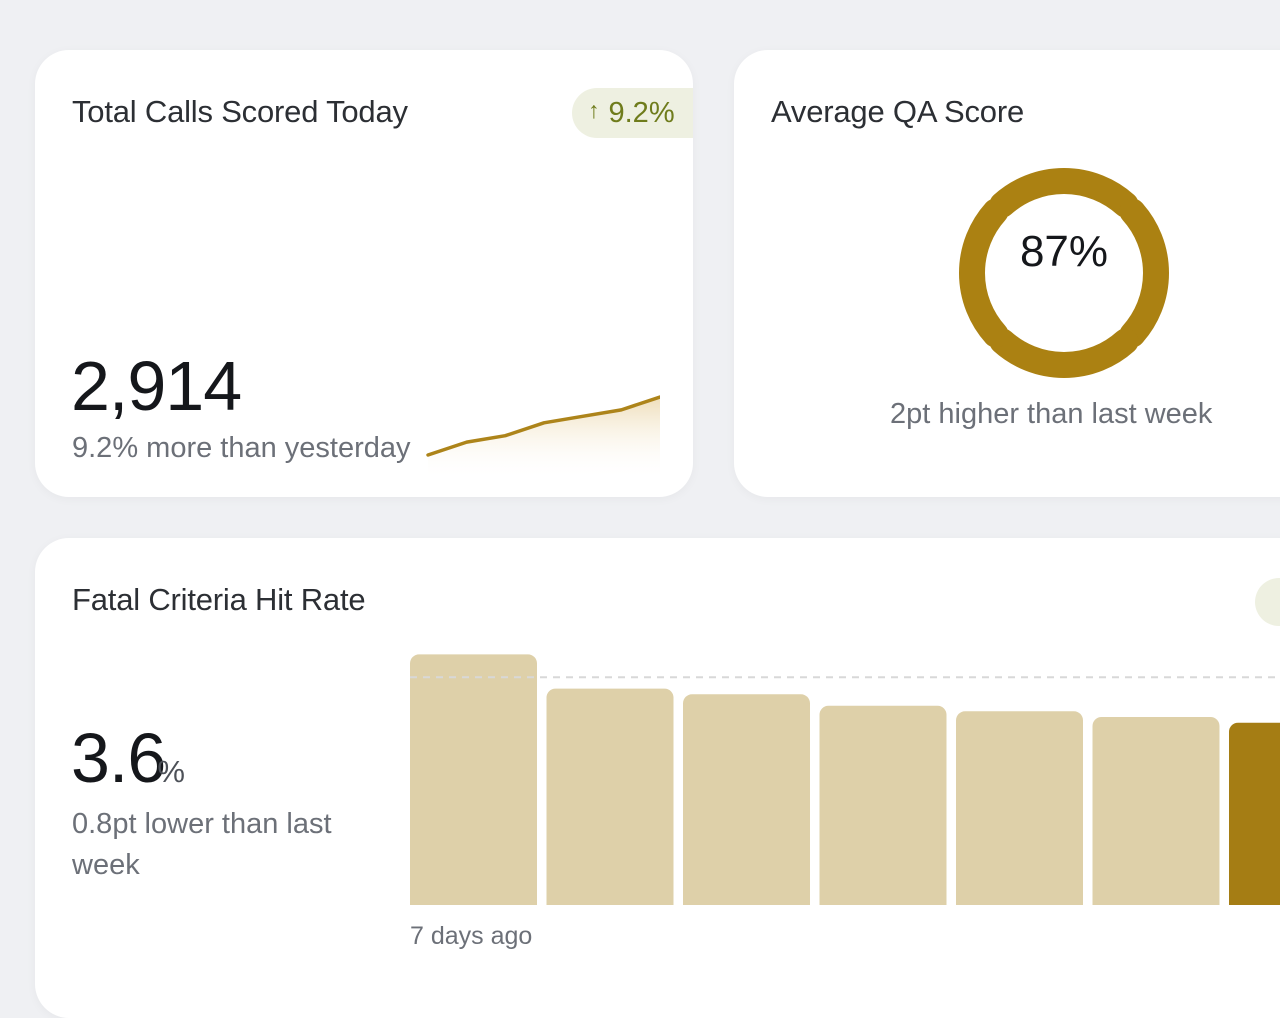  I want to click on fatal-rate-value-group: 3.6%, so click(128, 758).